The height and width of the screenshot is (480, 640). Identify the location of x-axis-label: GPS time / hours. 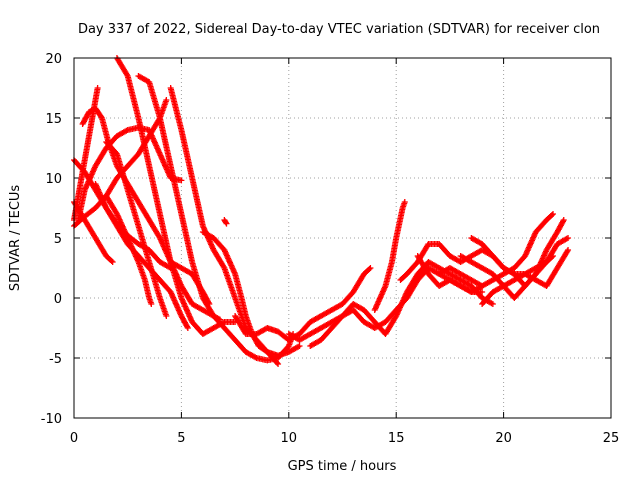
(342, 466).